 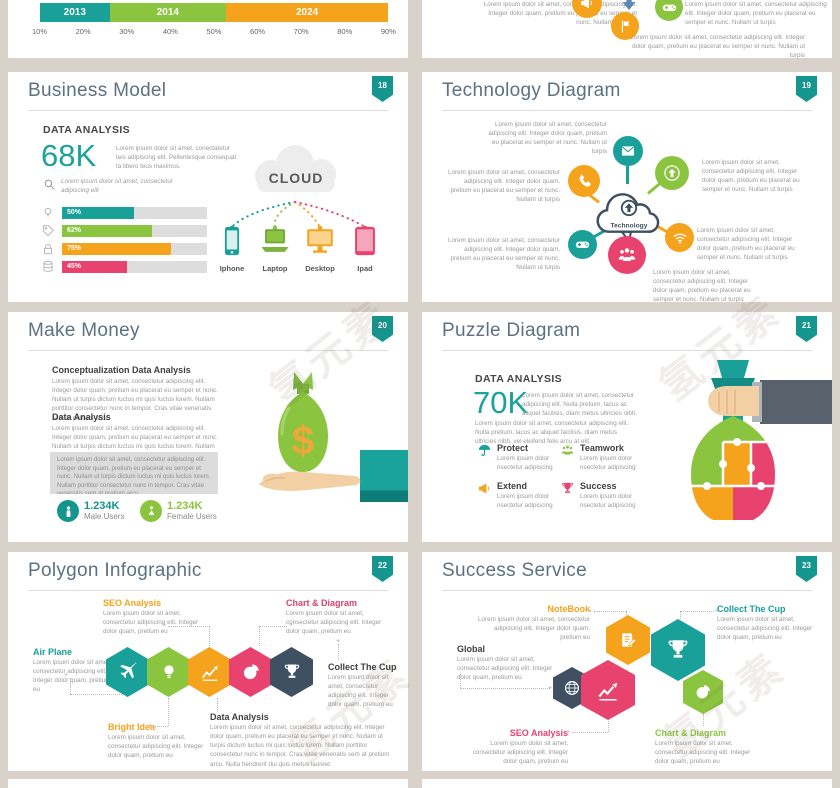 What do you see at coordinates (303, 441) in the screenshot?
I see `dollar-sign: $` at bounding box center [303, 441].